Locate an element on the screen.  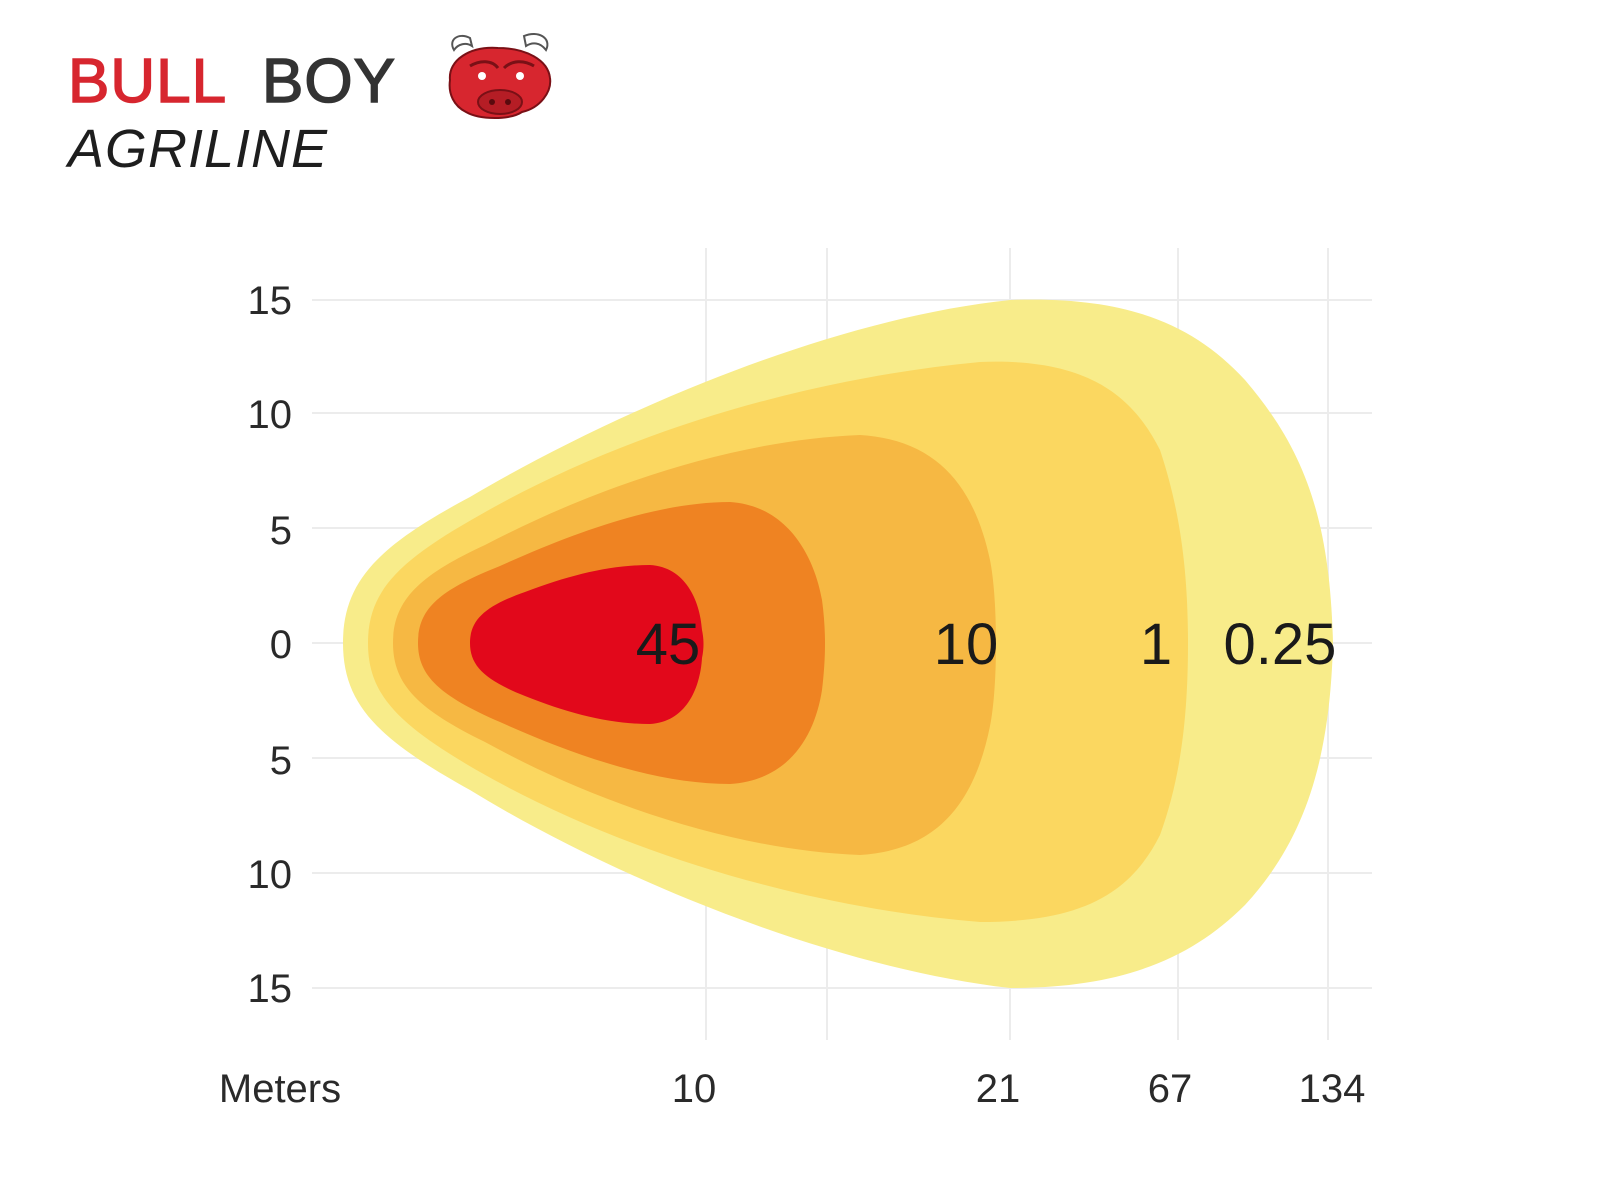
y-axis-ticks: 15 10 5 0 5 10 15 is located at coordinates (270, 645).